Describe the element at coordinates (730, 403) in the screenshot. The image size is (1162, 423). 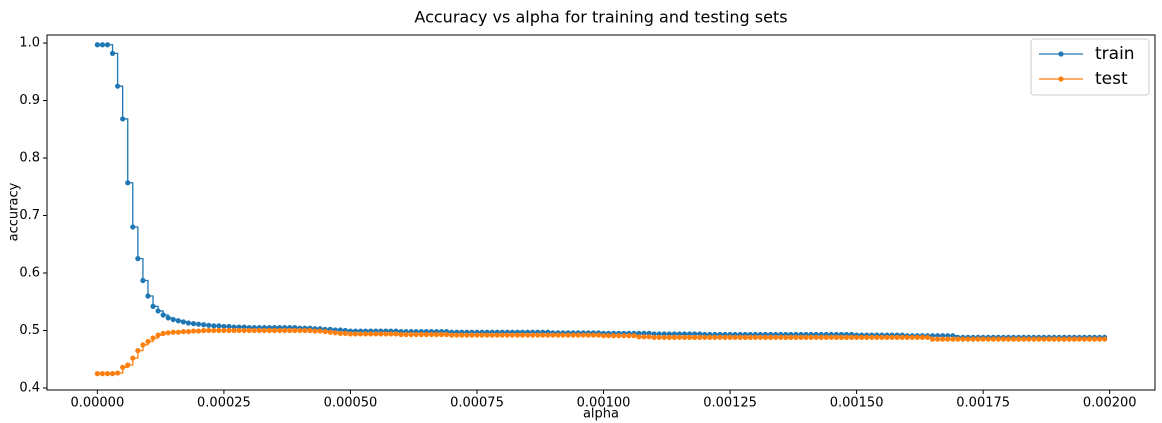
I see `x-tick-label: 0.00125` at that location.